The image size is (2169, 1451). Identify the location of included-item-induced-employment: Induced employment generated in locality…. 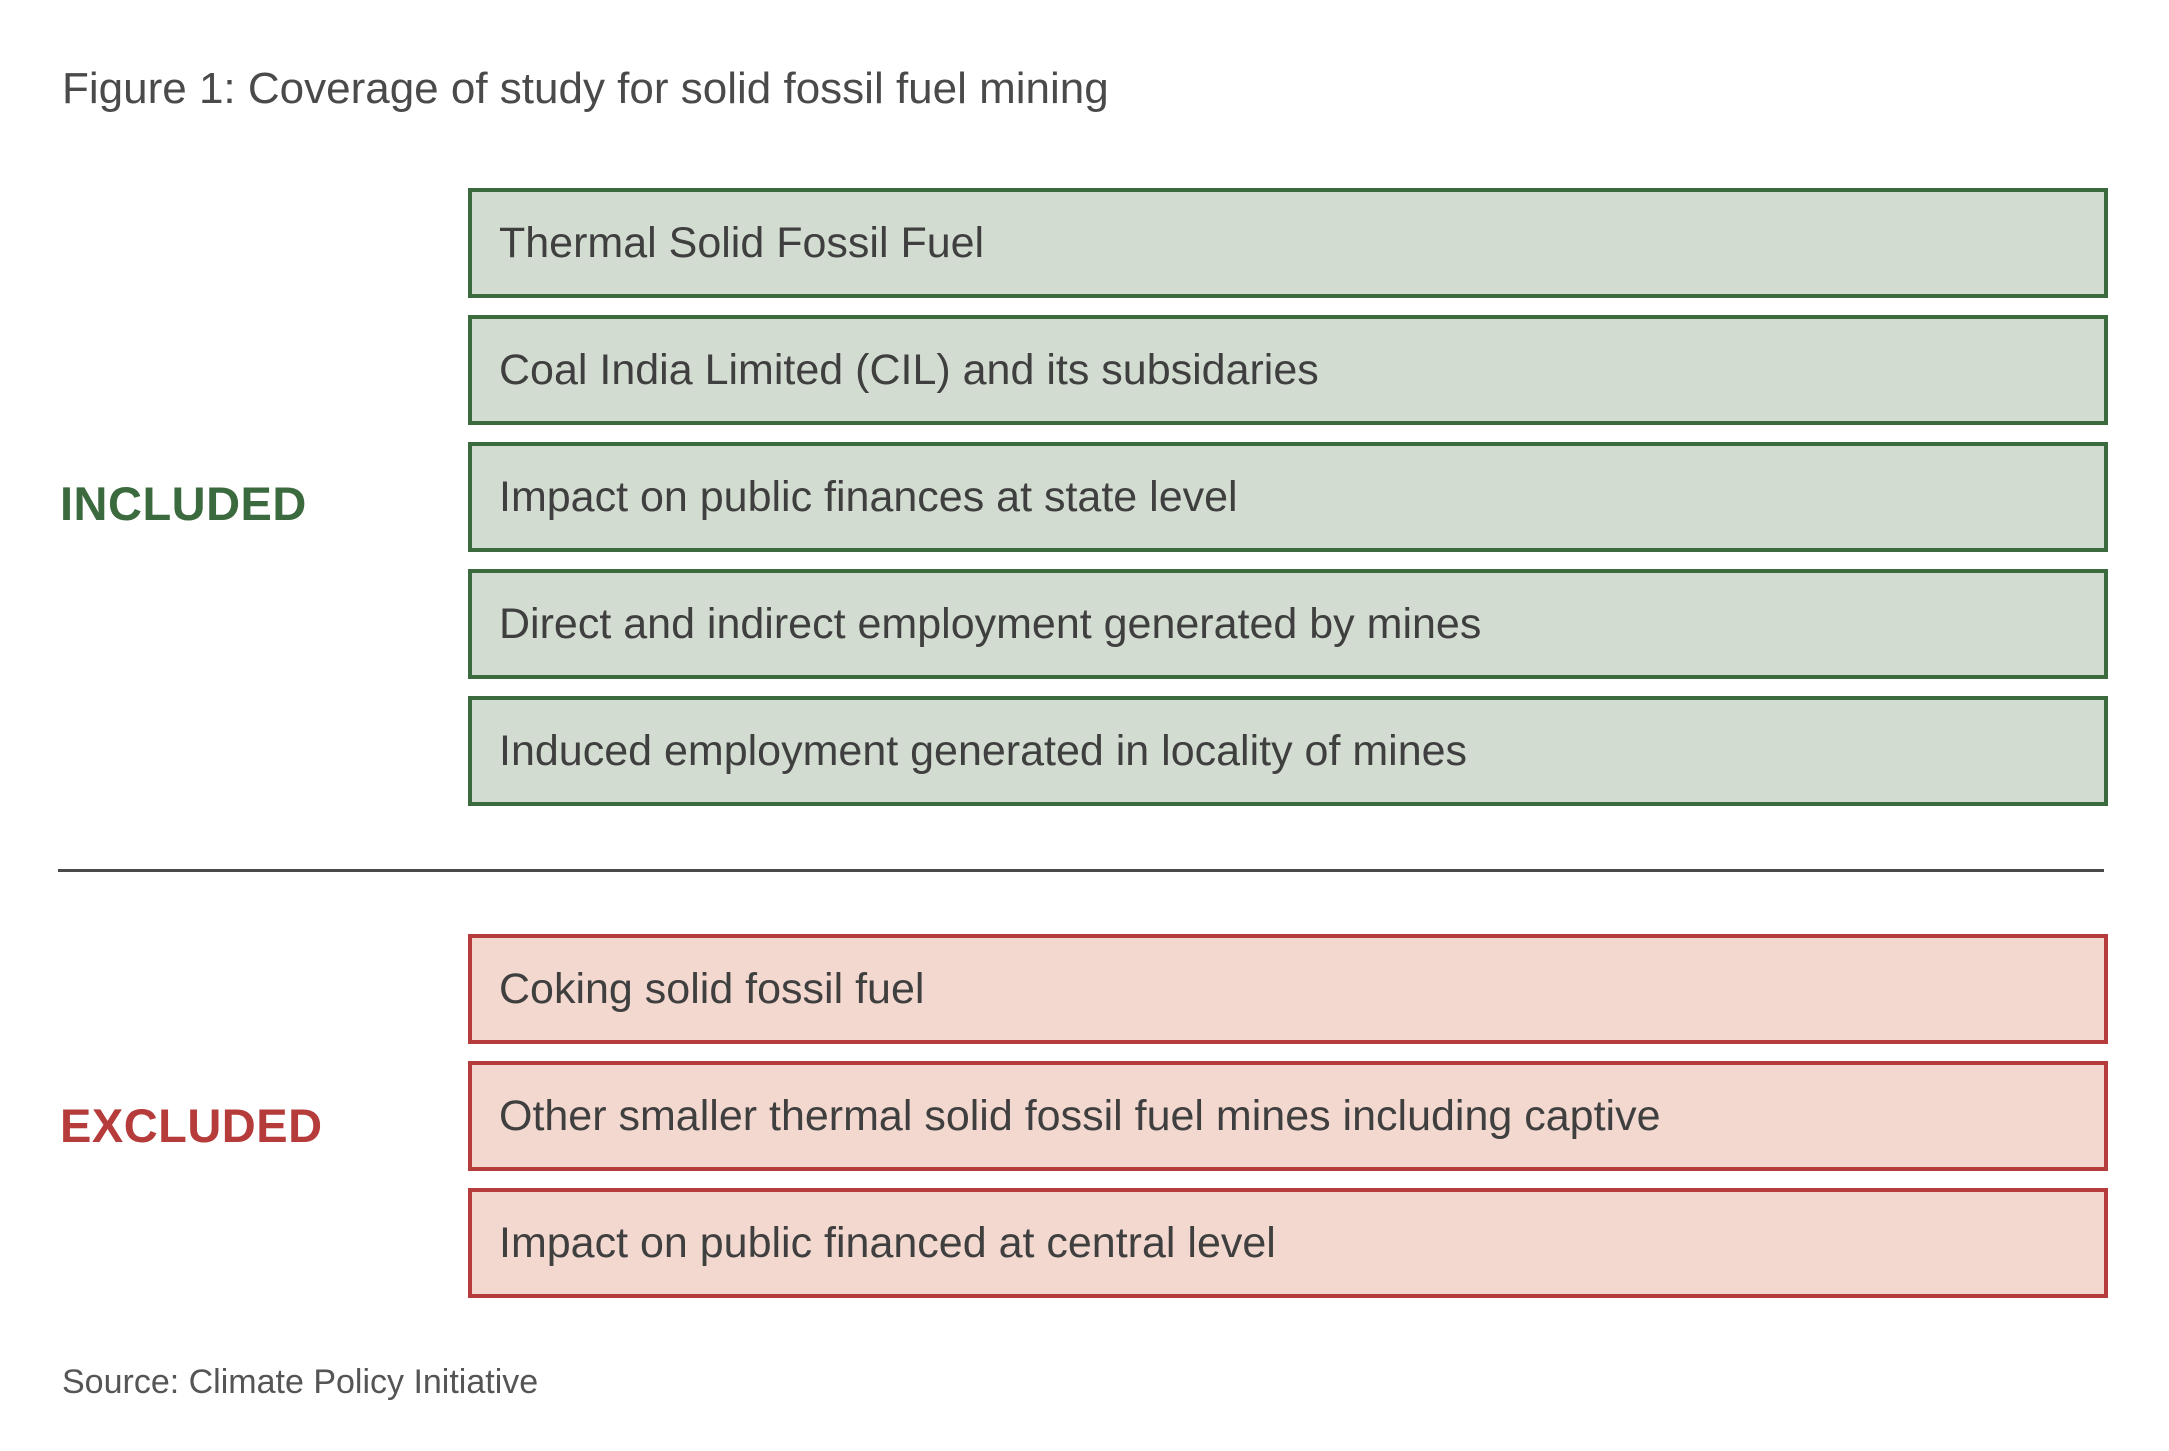
(1288, 751).